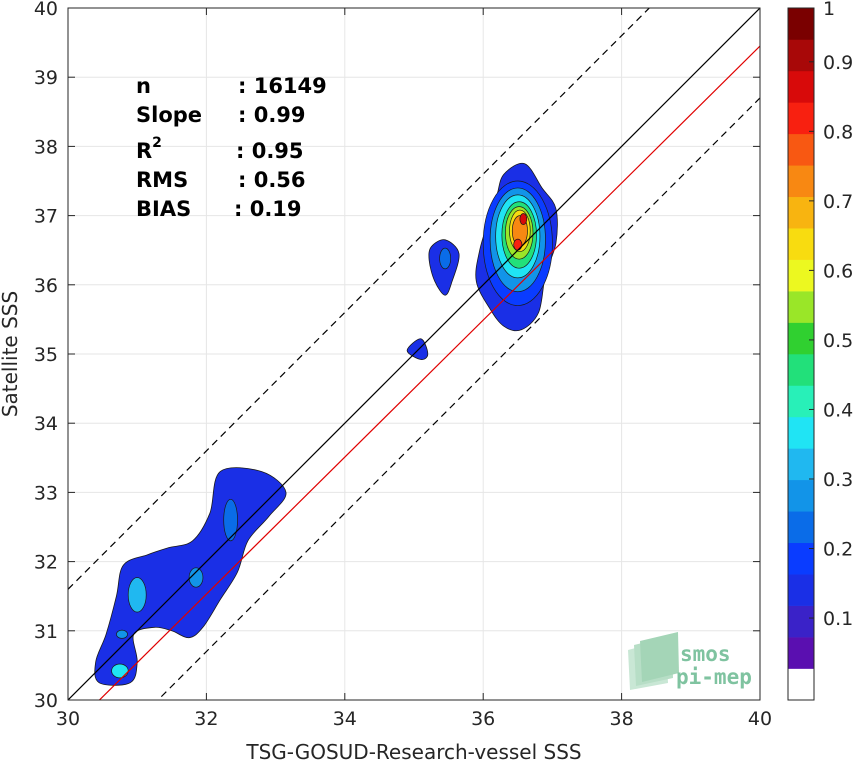 This screenshot has height=763, width=855. Describe the element at coordinates (417, 349) in the screenshot. I see `contour-offshore-isolated-b` at that location.